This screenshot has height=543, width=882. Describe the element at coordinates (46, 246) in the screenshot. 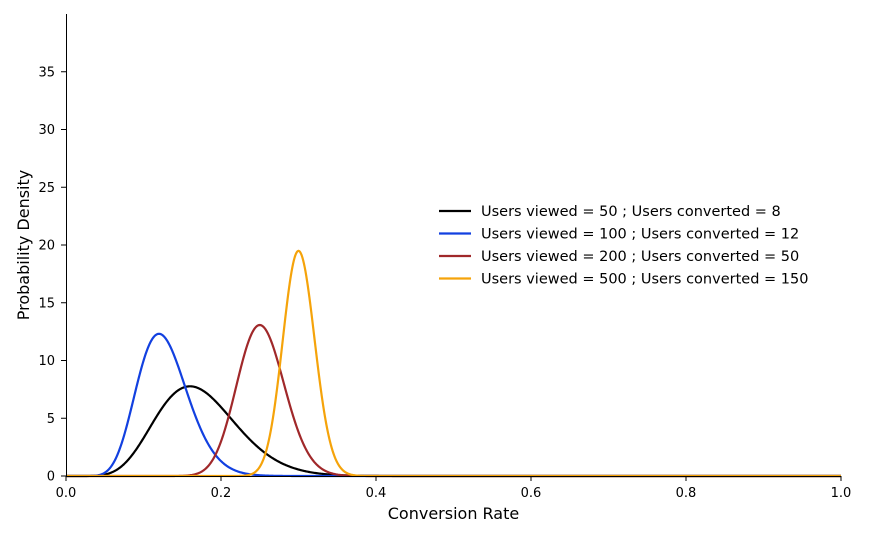

I see `y-tick-label: 20` at that location.